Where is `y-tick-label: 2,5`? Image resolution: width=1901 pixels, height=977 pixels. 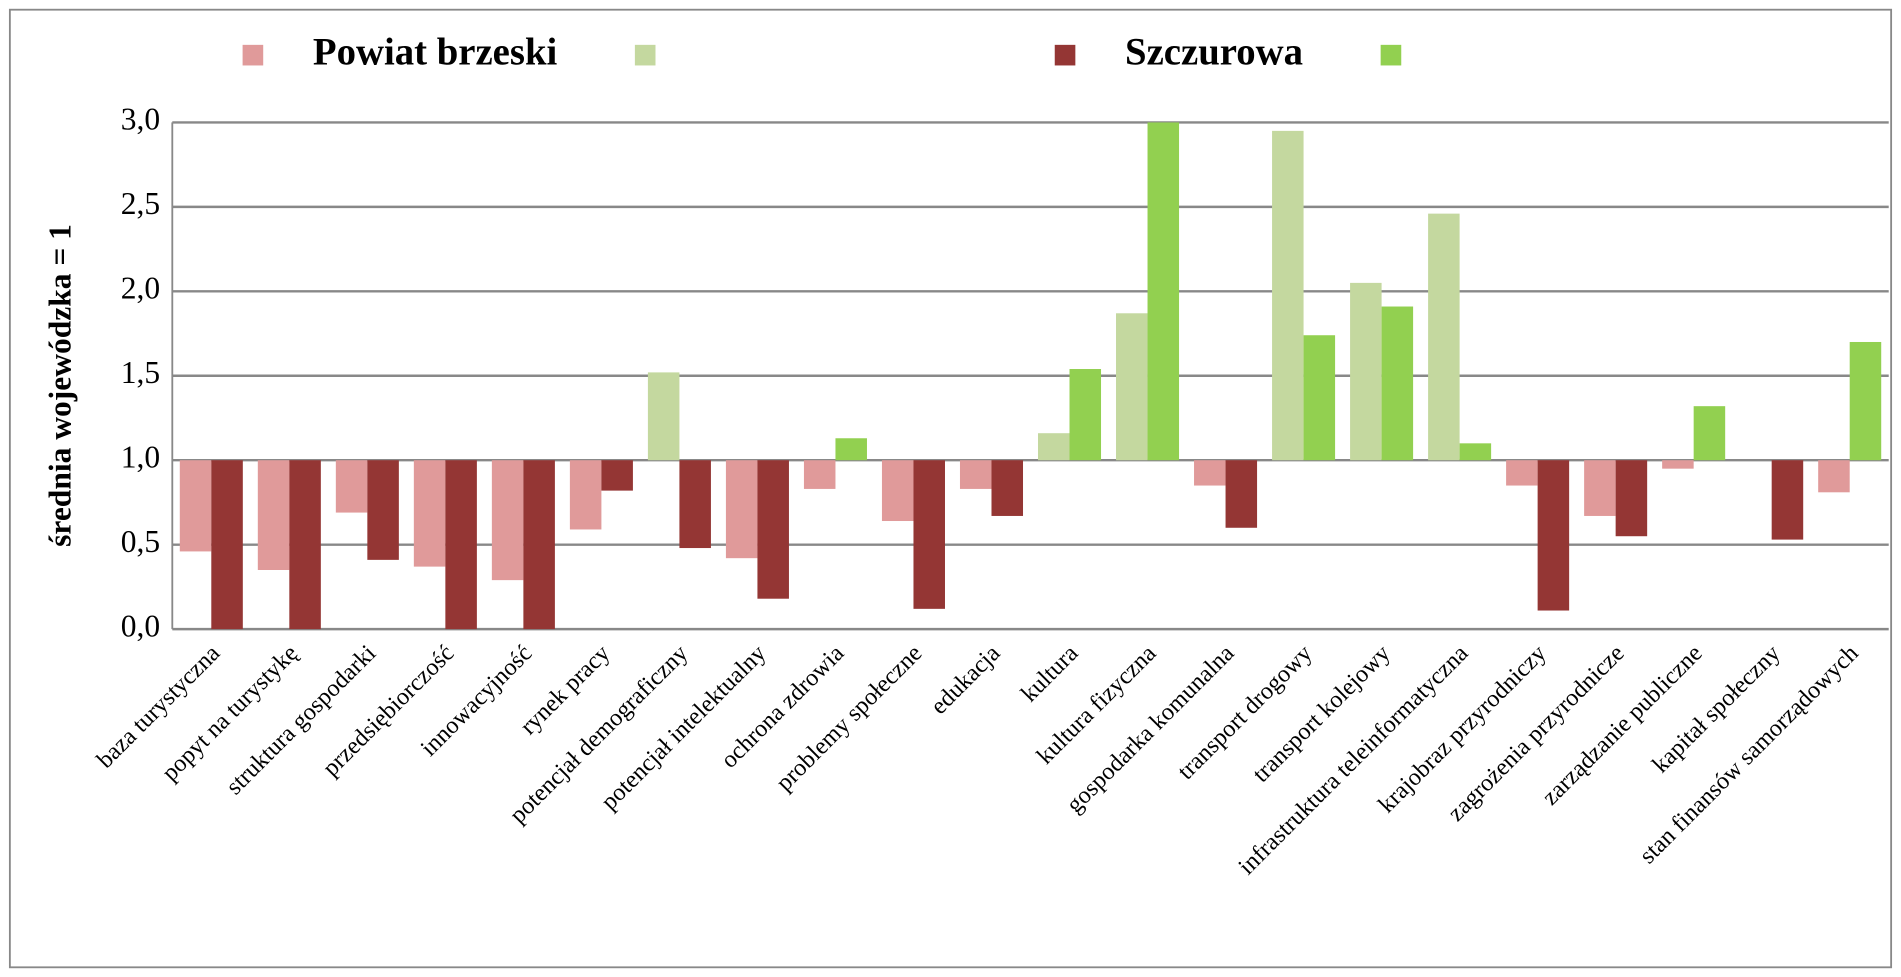 y-tick-label: 2,5 is located at coordinates (140, 203).